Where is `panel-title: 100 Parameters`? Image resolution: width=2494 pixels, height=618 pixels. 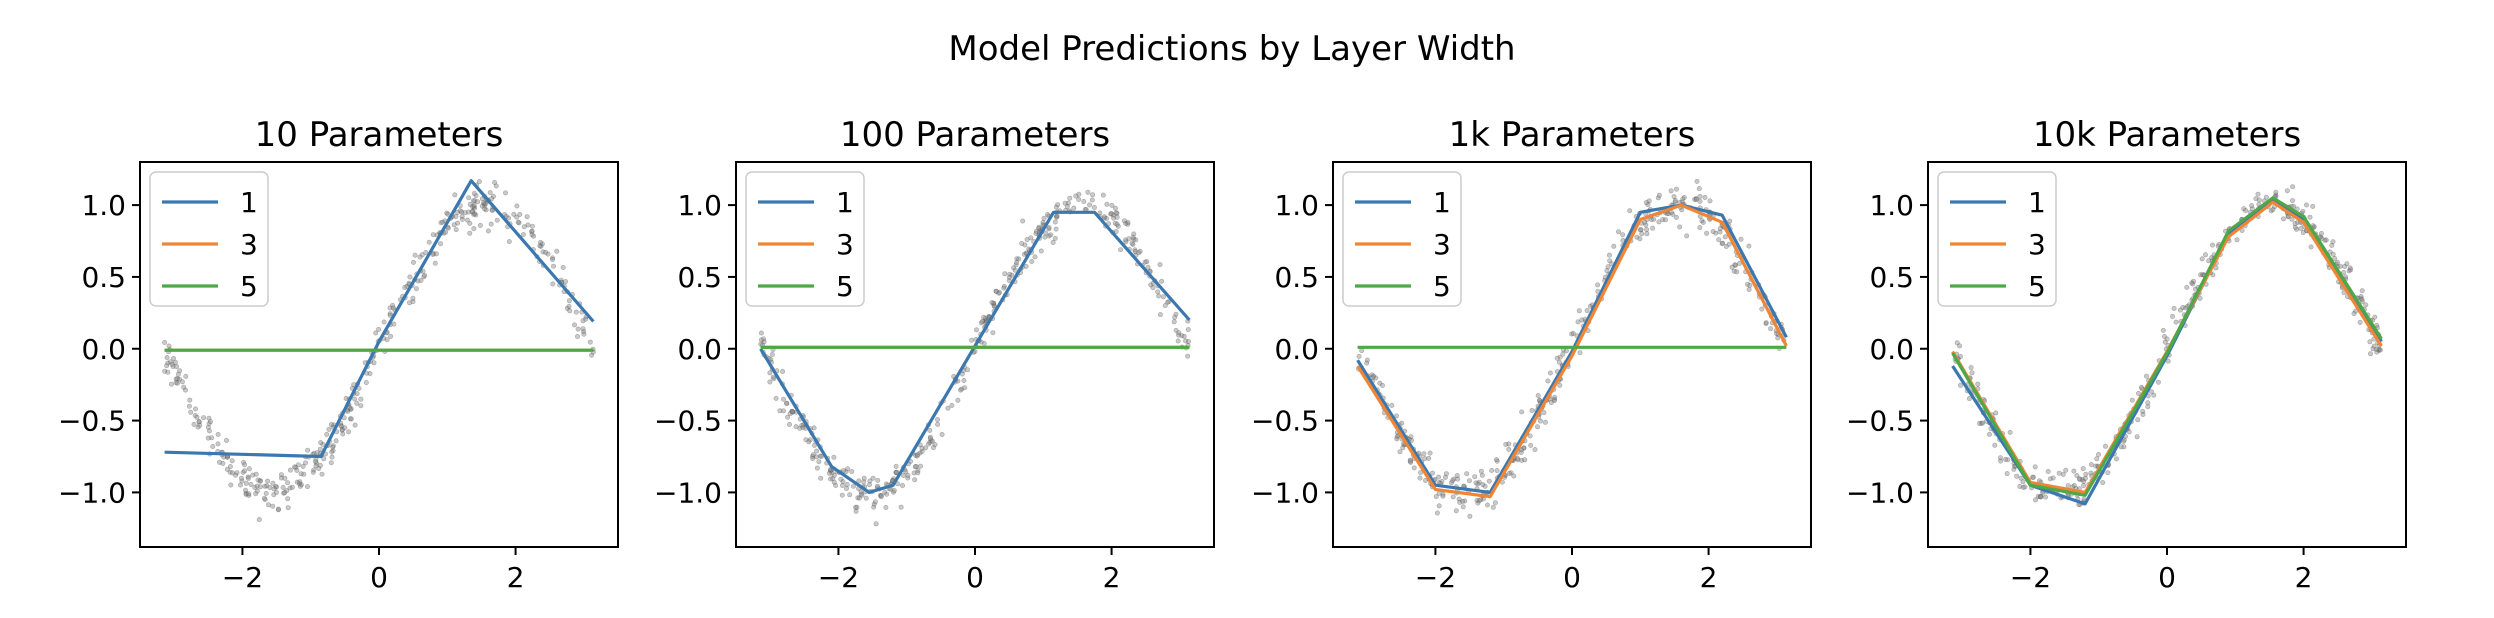
panel-title: 100 Parameters is located at coordinates (975, 135).